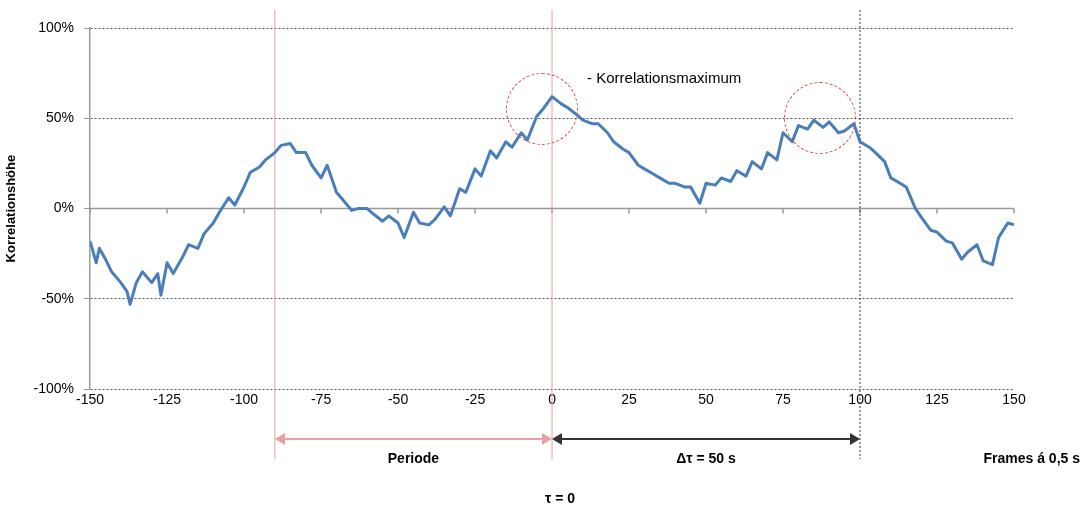  What do you see at coordinates (54, 388) in the screenshot?
I see `y-tick-label: -100%` at bounding box center [54, 388].